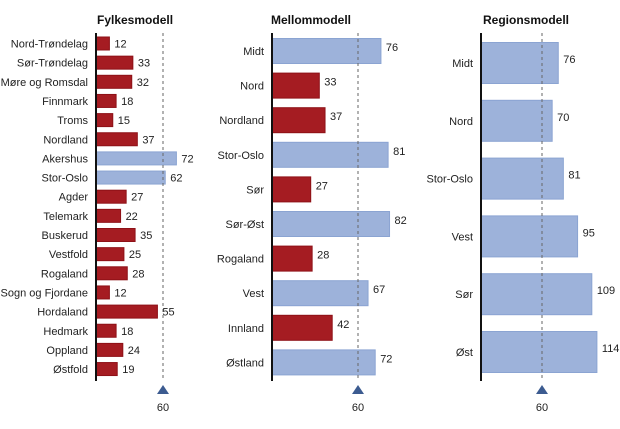 Image resolution: width=620 pixels, height=429 pixels. Describe the element at coordinates (611, 349) in the screenshot. I see `value-label: 114` at that location.